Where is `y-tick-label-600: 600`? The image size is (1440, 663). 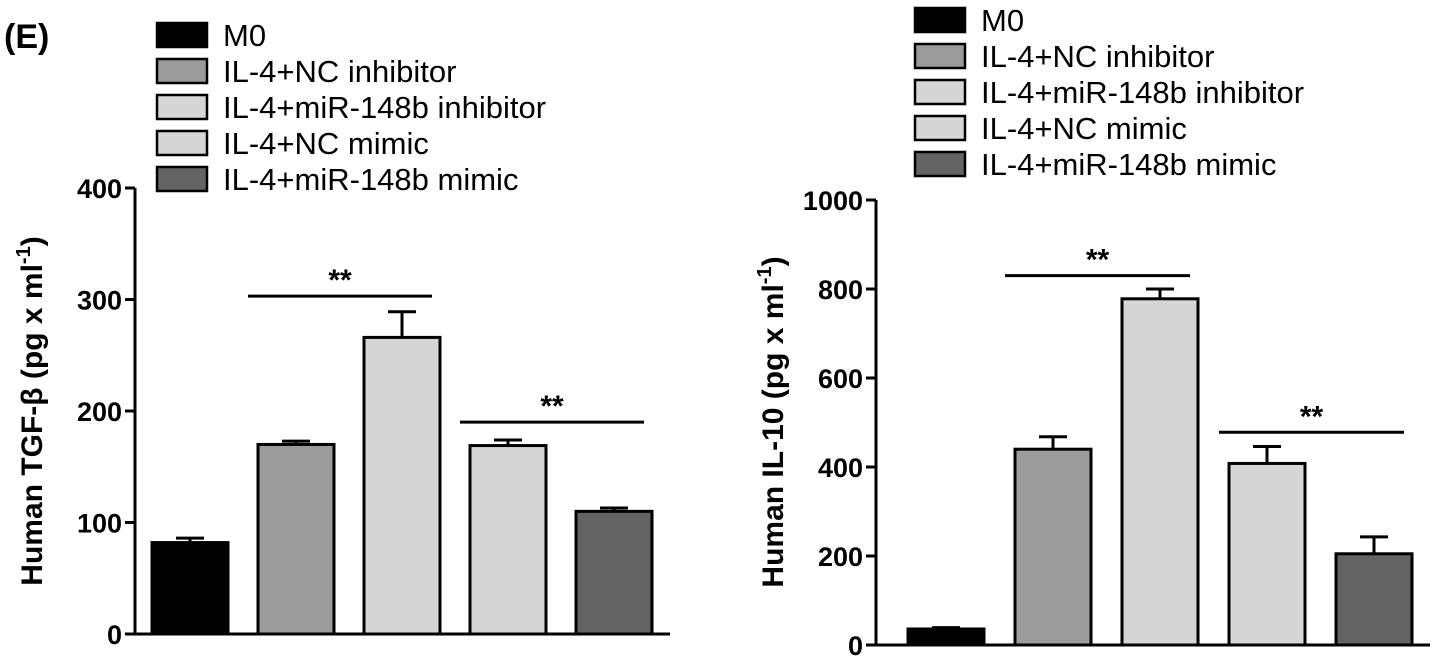
y-tick-label-600: 600 is located at coordinates (840, 379).